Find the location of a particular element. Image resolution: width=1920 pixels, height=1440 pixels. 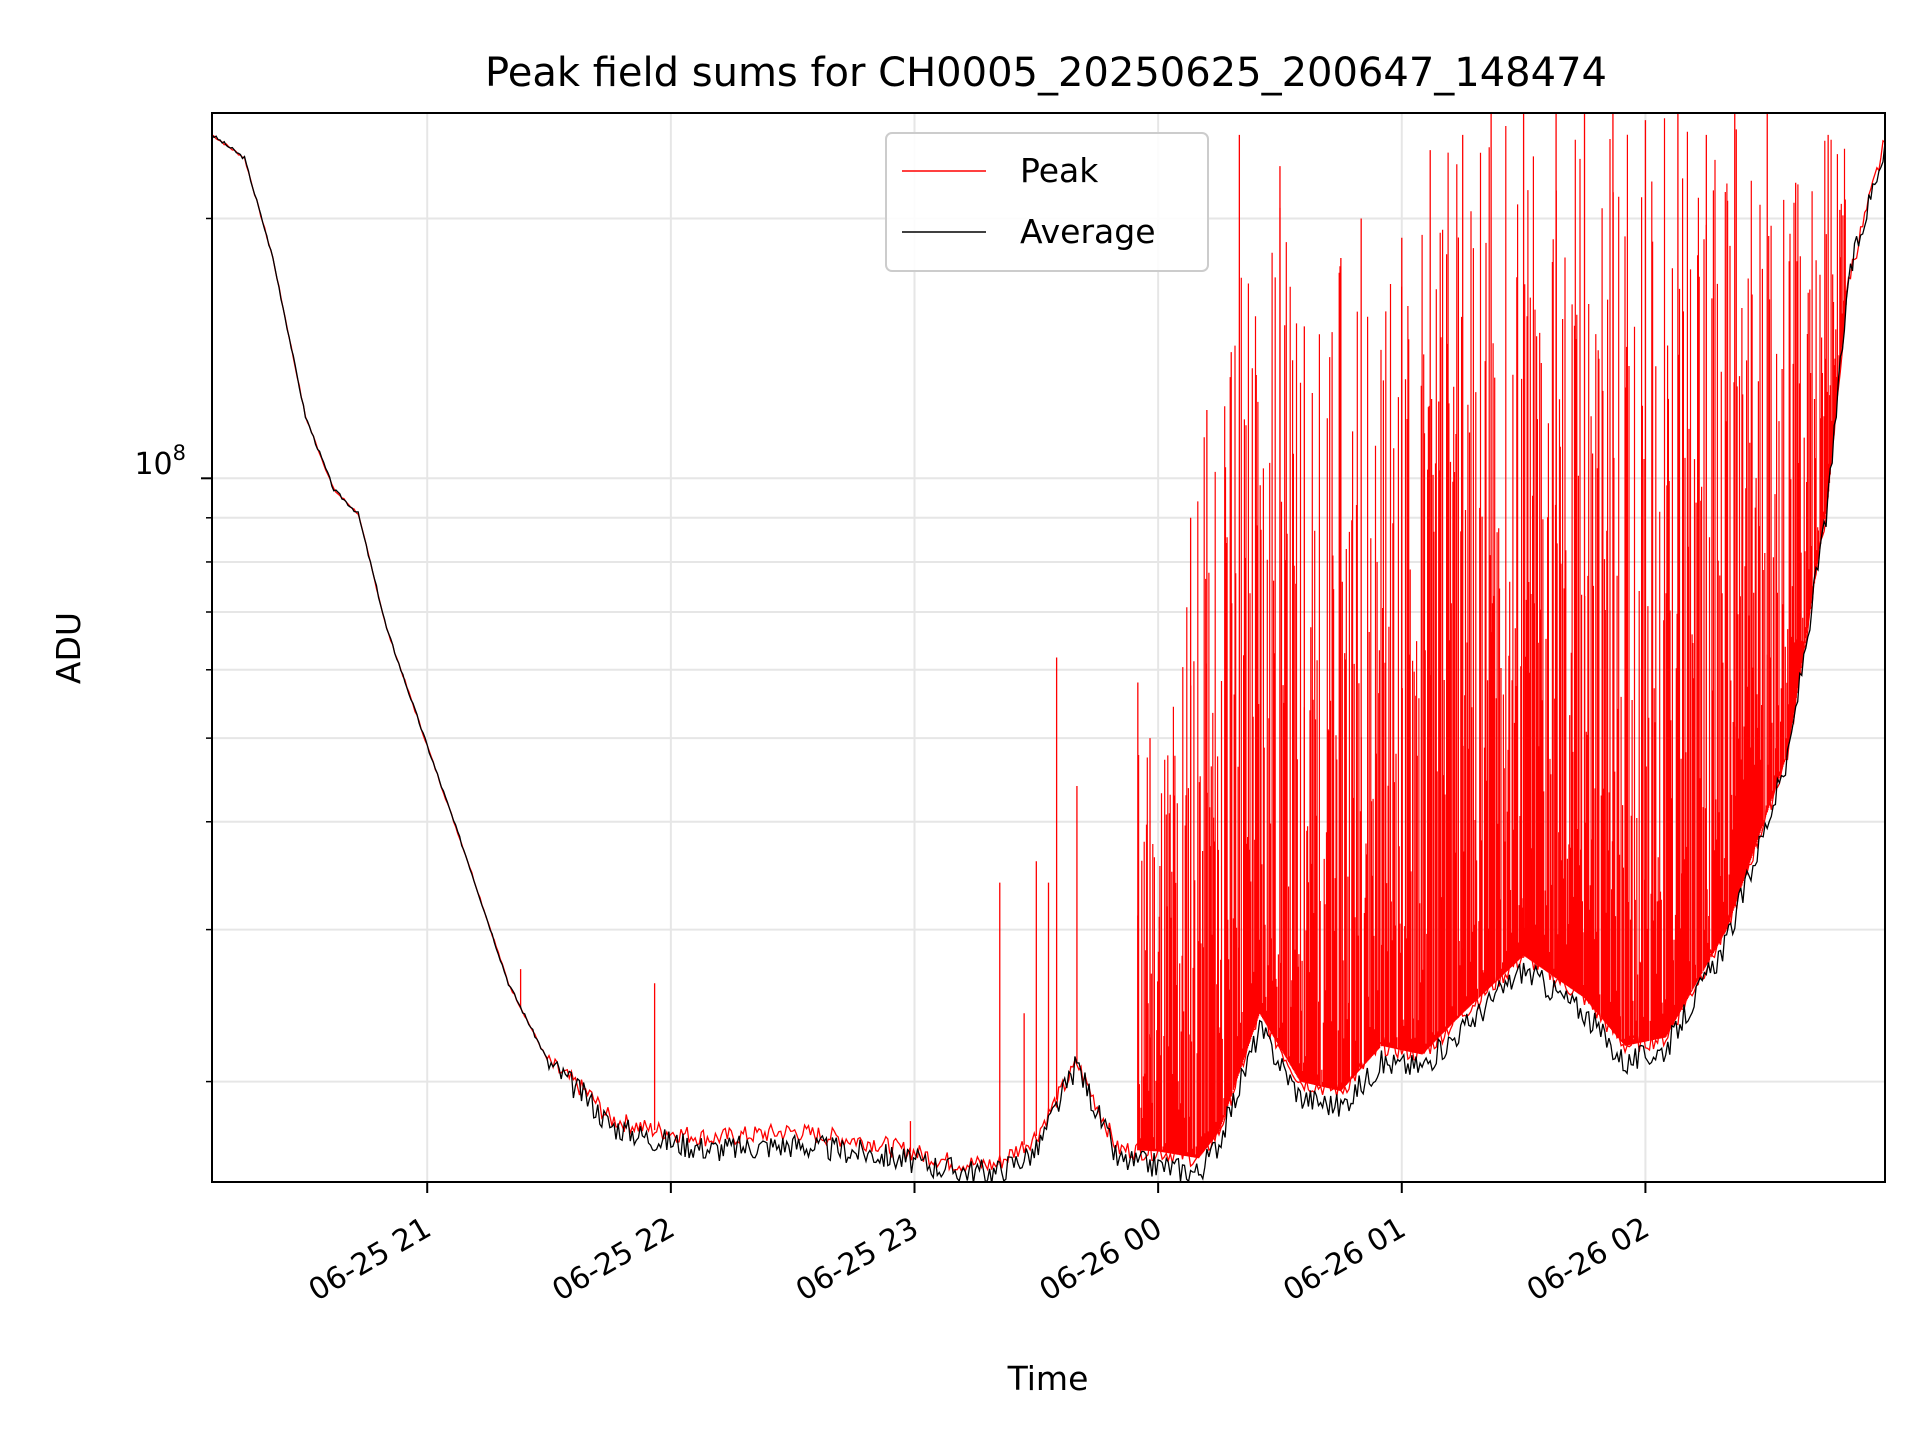

legend-box is located at coordinates (1047, 202).